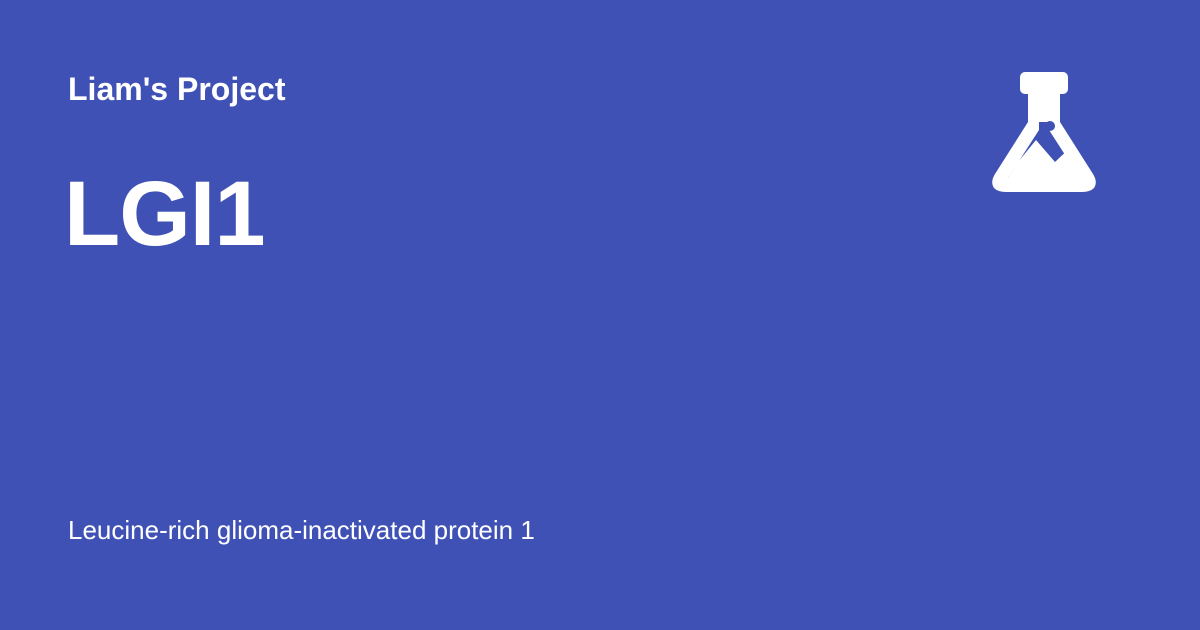  What do you see at coordinates (177, 89) in the screenshot?
I see `project-name: Liam's Project` at bounding box center [177, 89].